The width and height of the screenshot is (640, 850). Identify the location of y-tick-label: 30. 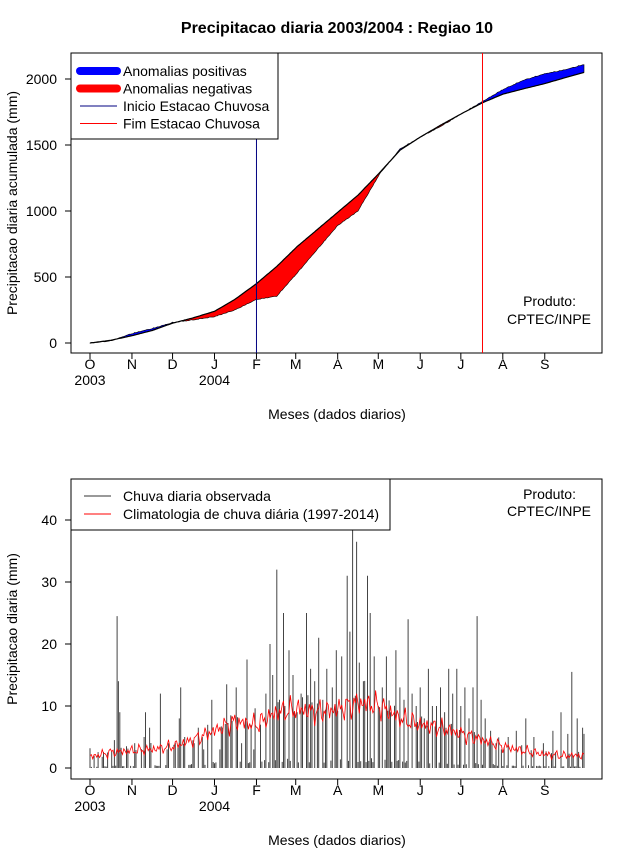
(49, 582).